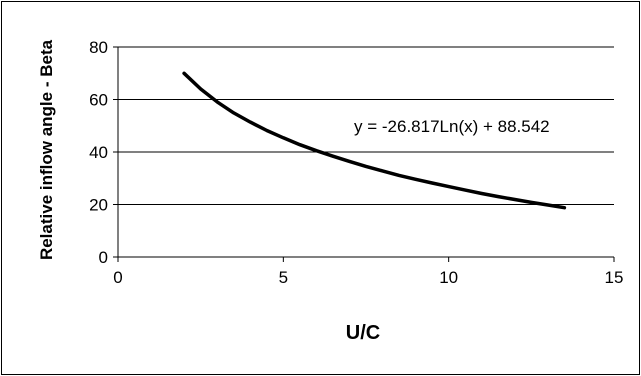 The height and width of the screenshot is (376, 641). What do you see at coordinates (283, 277) in the screenshot?
I see `x-tick-label-5: 5` at bounding box center [283, 277].